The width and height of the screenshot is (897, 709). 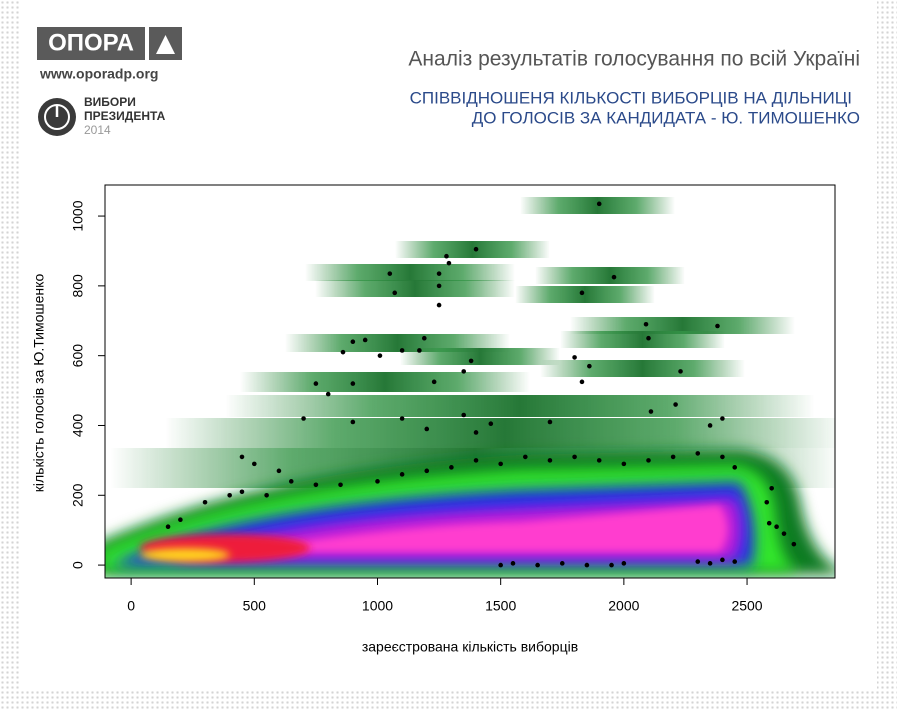 What do you see at coordinates (125, 116) in the screenshot?
I see `badge-text: ПРЕЗИДЕНТА` at bounding box center [125, 116].